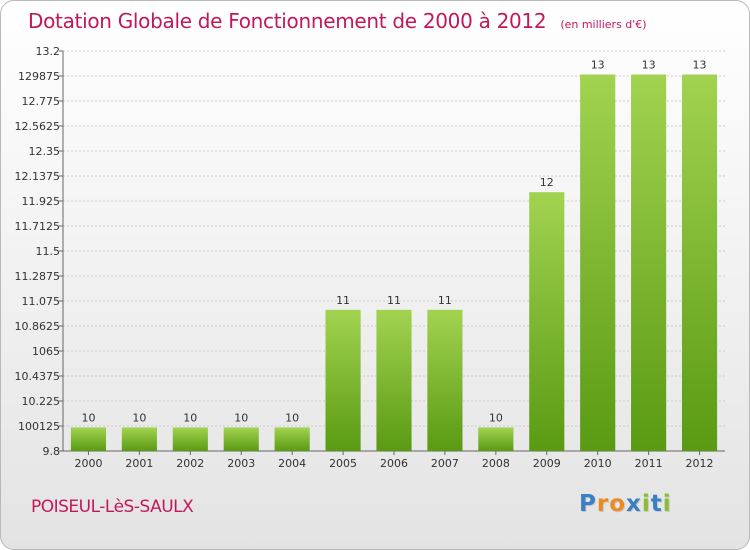 This screenshot has width=750, height=550. I want to click on commune-name: POISEUL-LèS-SAULX, so click(112, 507).